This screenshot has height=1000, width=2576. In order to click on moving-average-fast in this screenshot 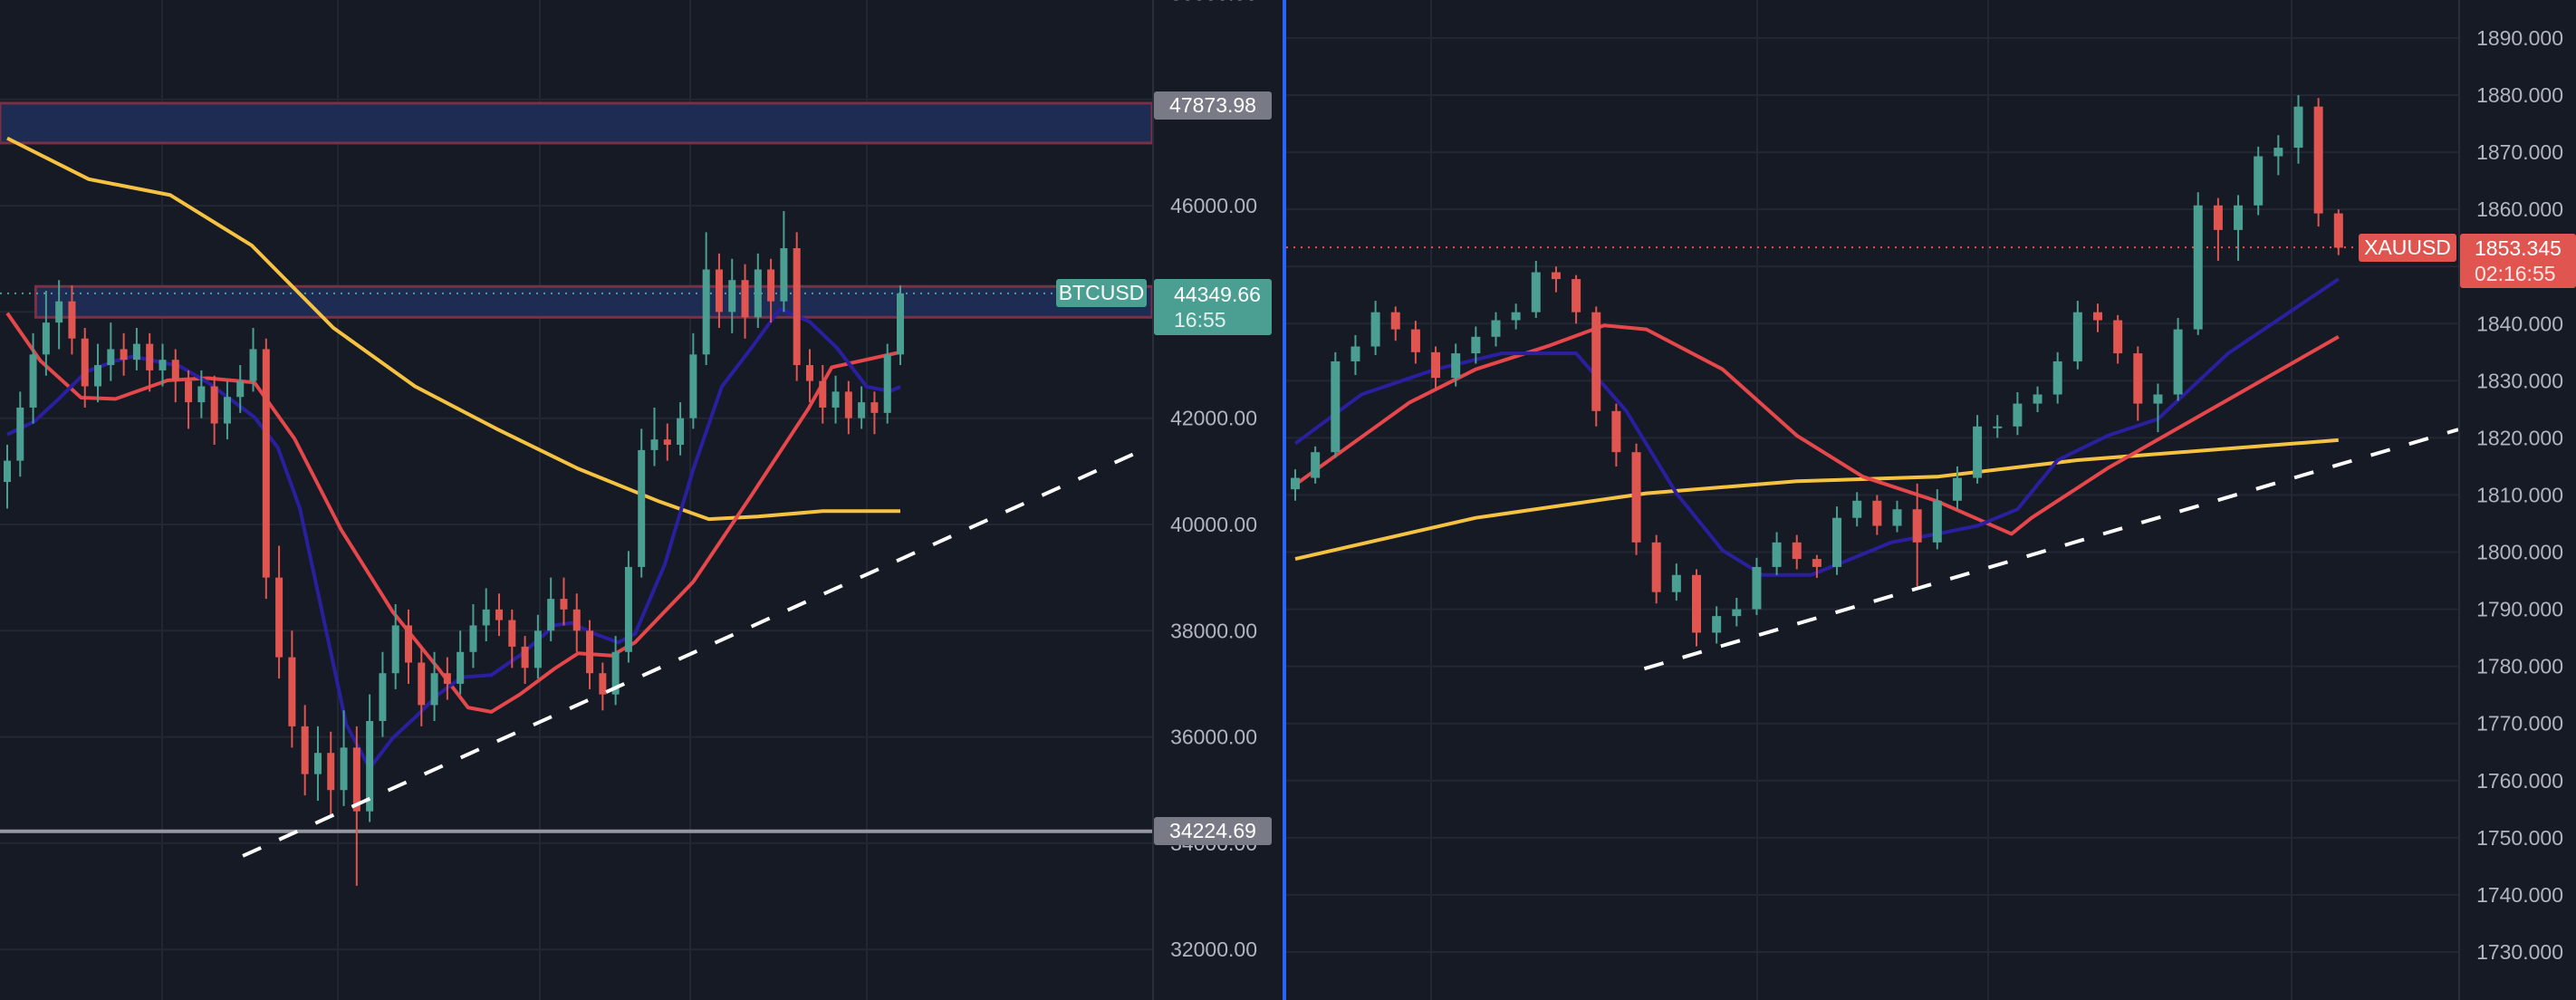, I will do `click(1816, 427)`.